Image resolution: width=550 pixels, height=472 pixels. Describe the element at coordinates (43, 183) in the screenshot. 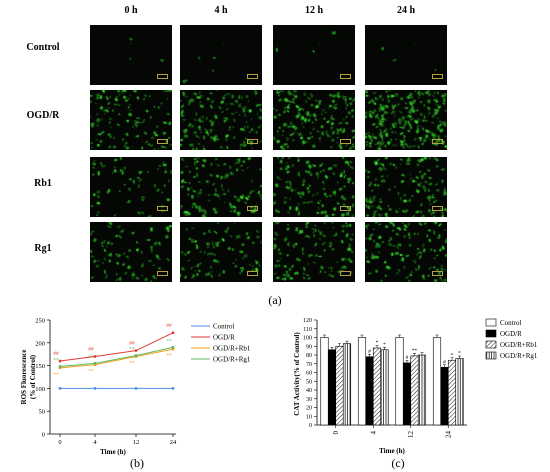

I see `row-label-rb1: Rb1` at that location.